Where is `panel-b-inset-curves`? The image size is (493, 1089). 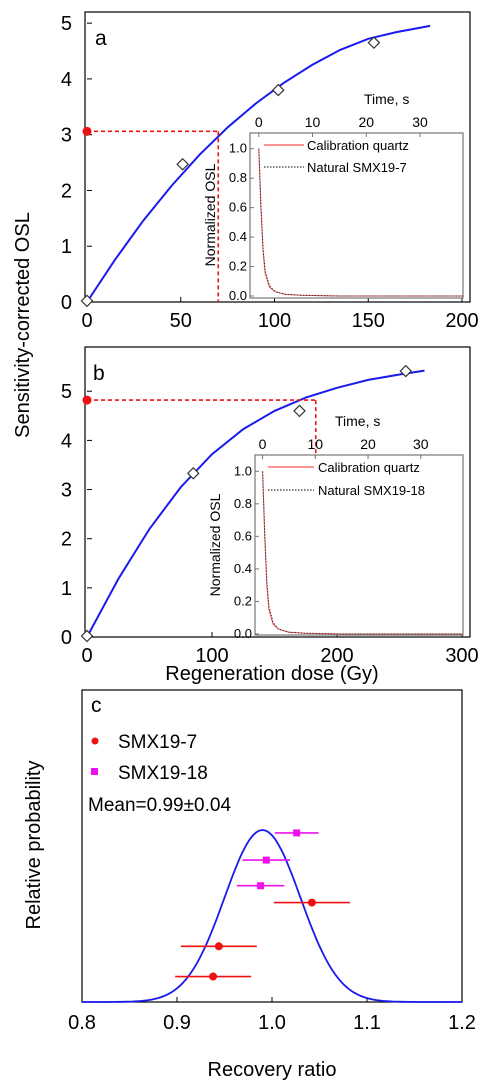
panel-b-inset-curves is located at coordinates (362, 553).